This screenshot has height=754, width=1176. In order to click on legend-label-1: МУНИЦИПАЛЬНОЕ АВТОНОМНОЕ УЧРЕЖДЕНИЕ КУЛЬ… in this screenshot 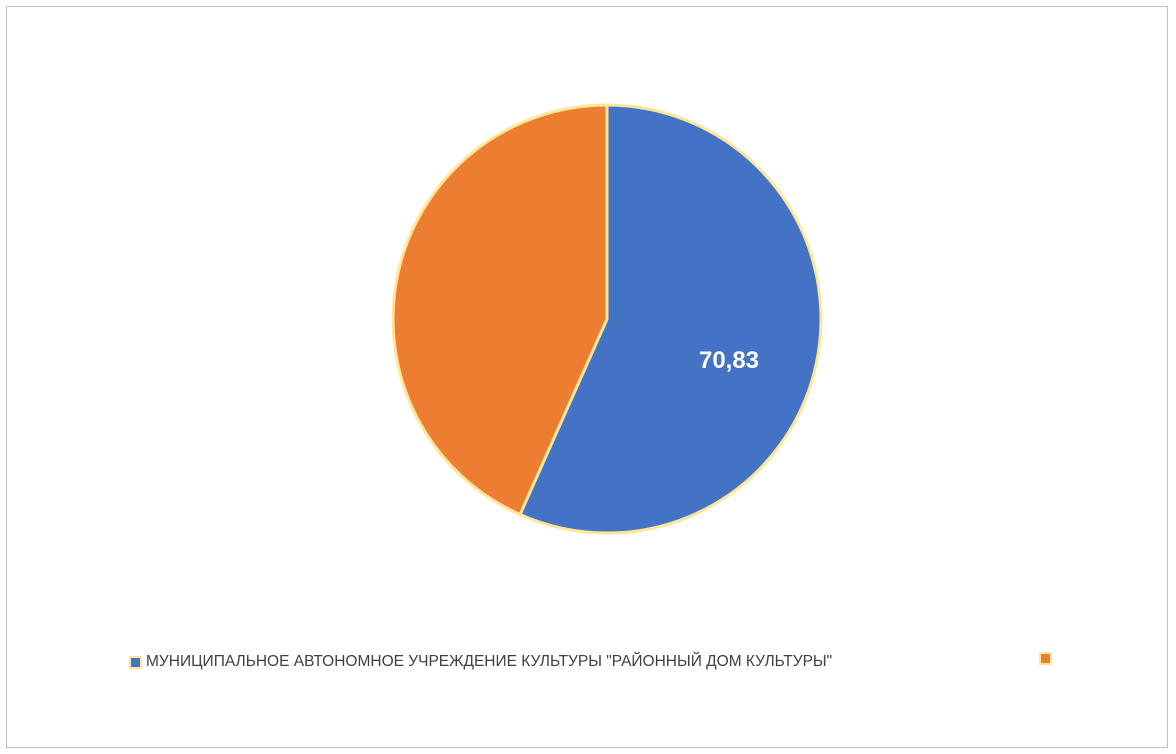, I will do `click(489, 661)`.